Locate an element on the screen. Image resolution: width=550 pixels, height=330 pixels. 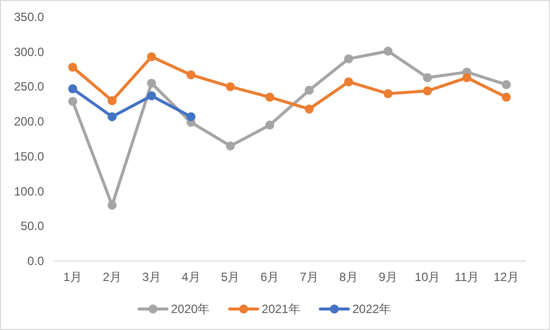
legend-label: 2022年 is located at coordinates (372, 309).